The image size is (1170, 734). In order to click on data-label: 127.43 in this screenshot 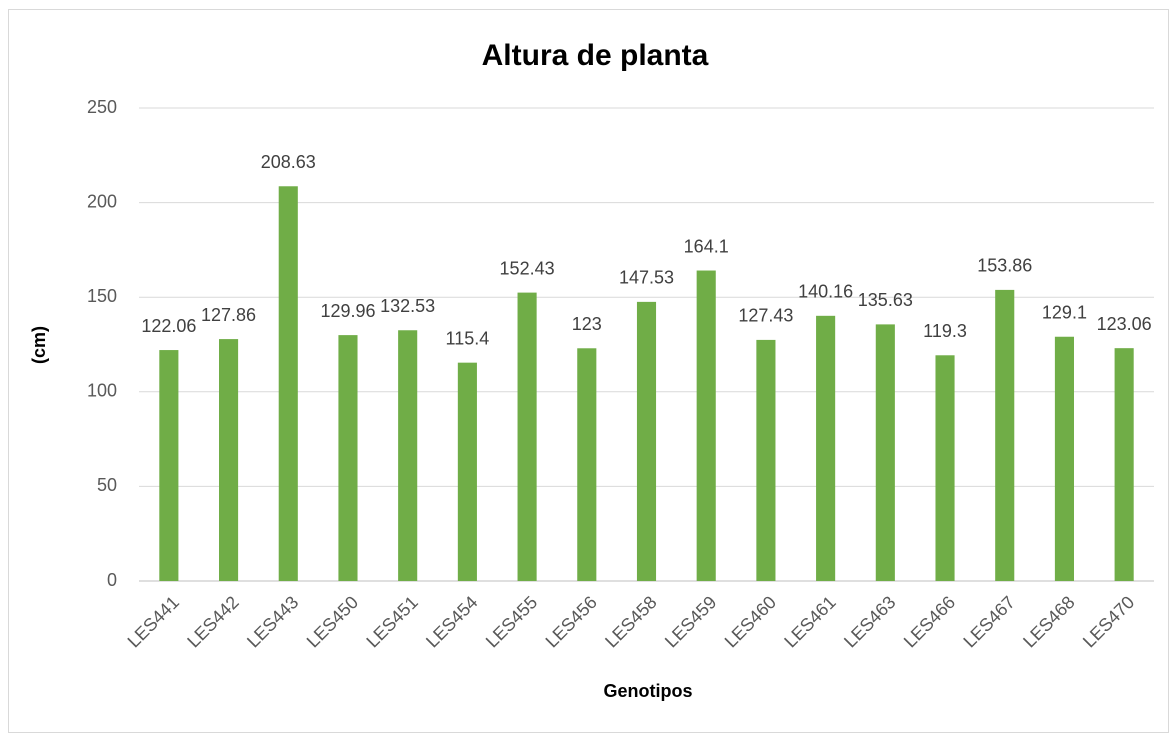, I will do `click(765, 316)`.